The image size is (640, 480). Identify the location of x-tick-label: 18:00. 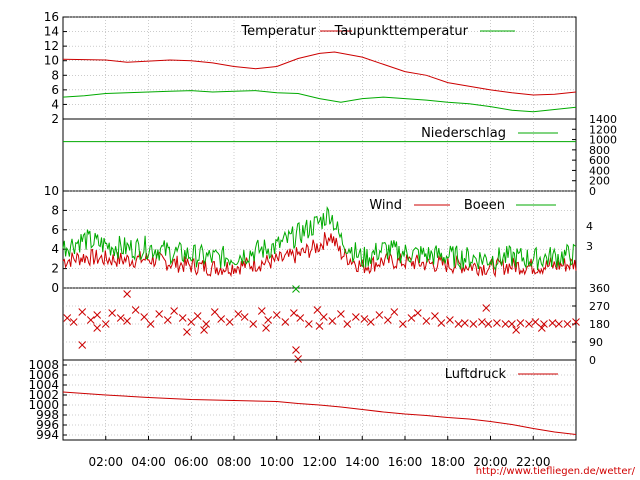
(447, 462).